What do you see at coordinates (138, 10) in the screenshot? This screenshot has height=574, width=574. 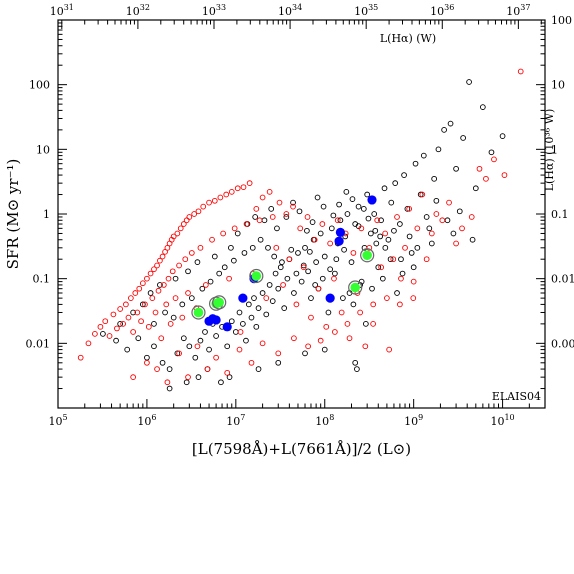 I see `tick-label: 10³²` at bounding box center [138, 10].